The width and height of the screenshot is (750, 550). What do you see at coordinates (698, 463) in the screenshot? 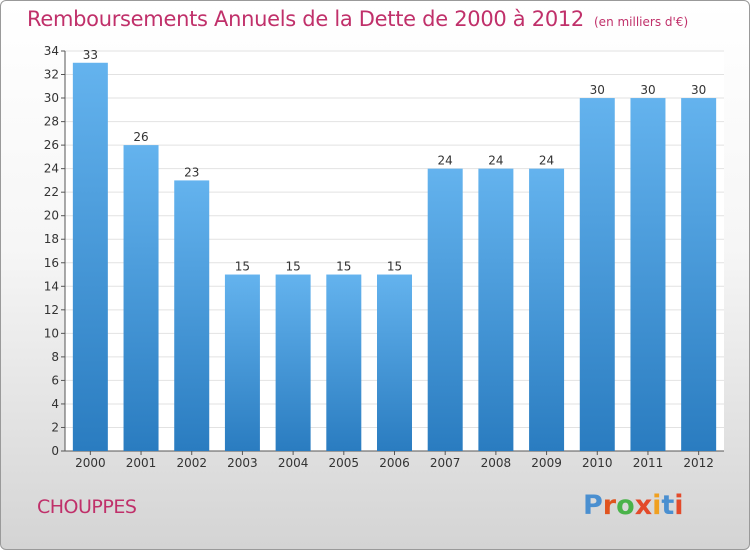
I see `x-tick-label: 2012` at bounding box center [698, 463].